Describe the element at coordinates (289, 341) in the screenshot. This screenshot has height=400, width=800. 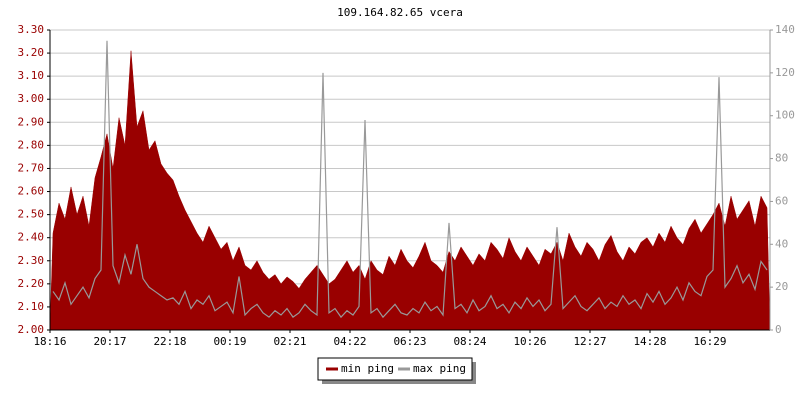
I see `x-tick-label: 02:21` at that location.